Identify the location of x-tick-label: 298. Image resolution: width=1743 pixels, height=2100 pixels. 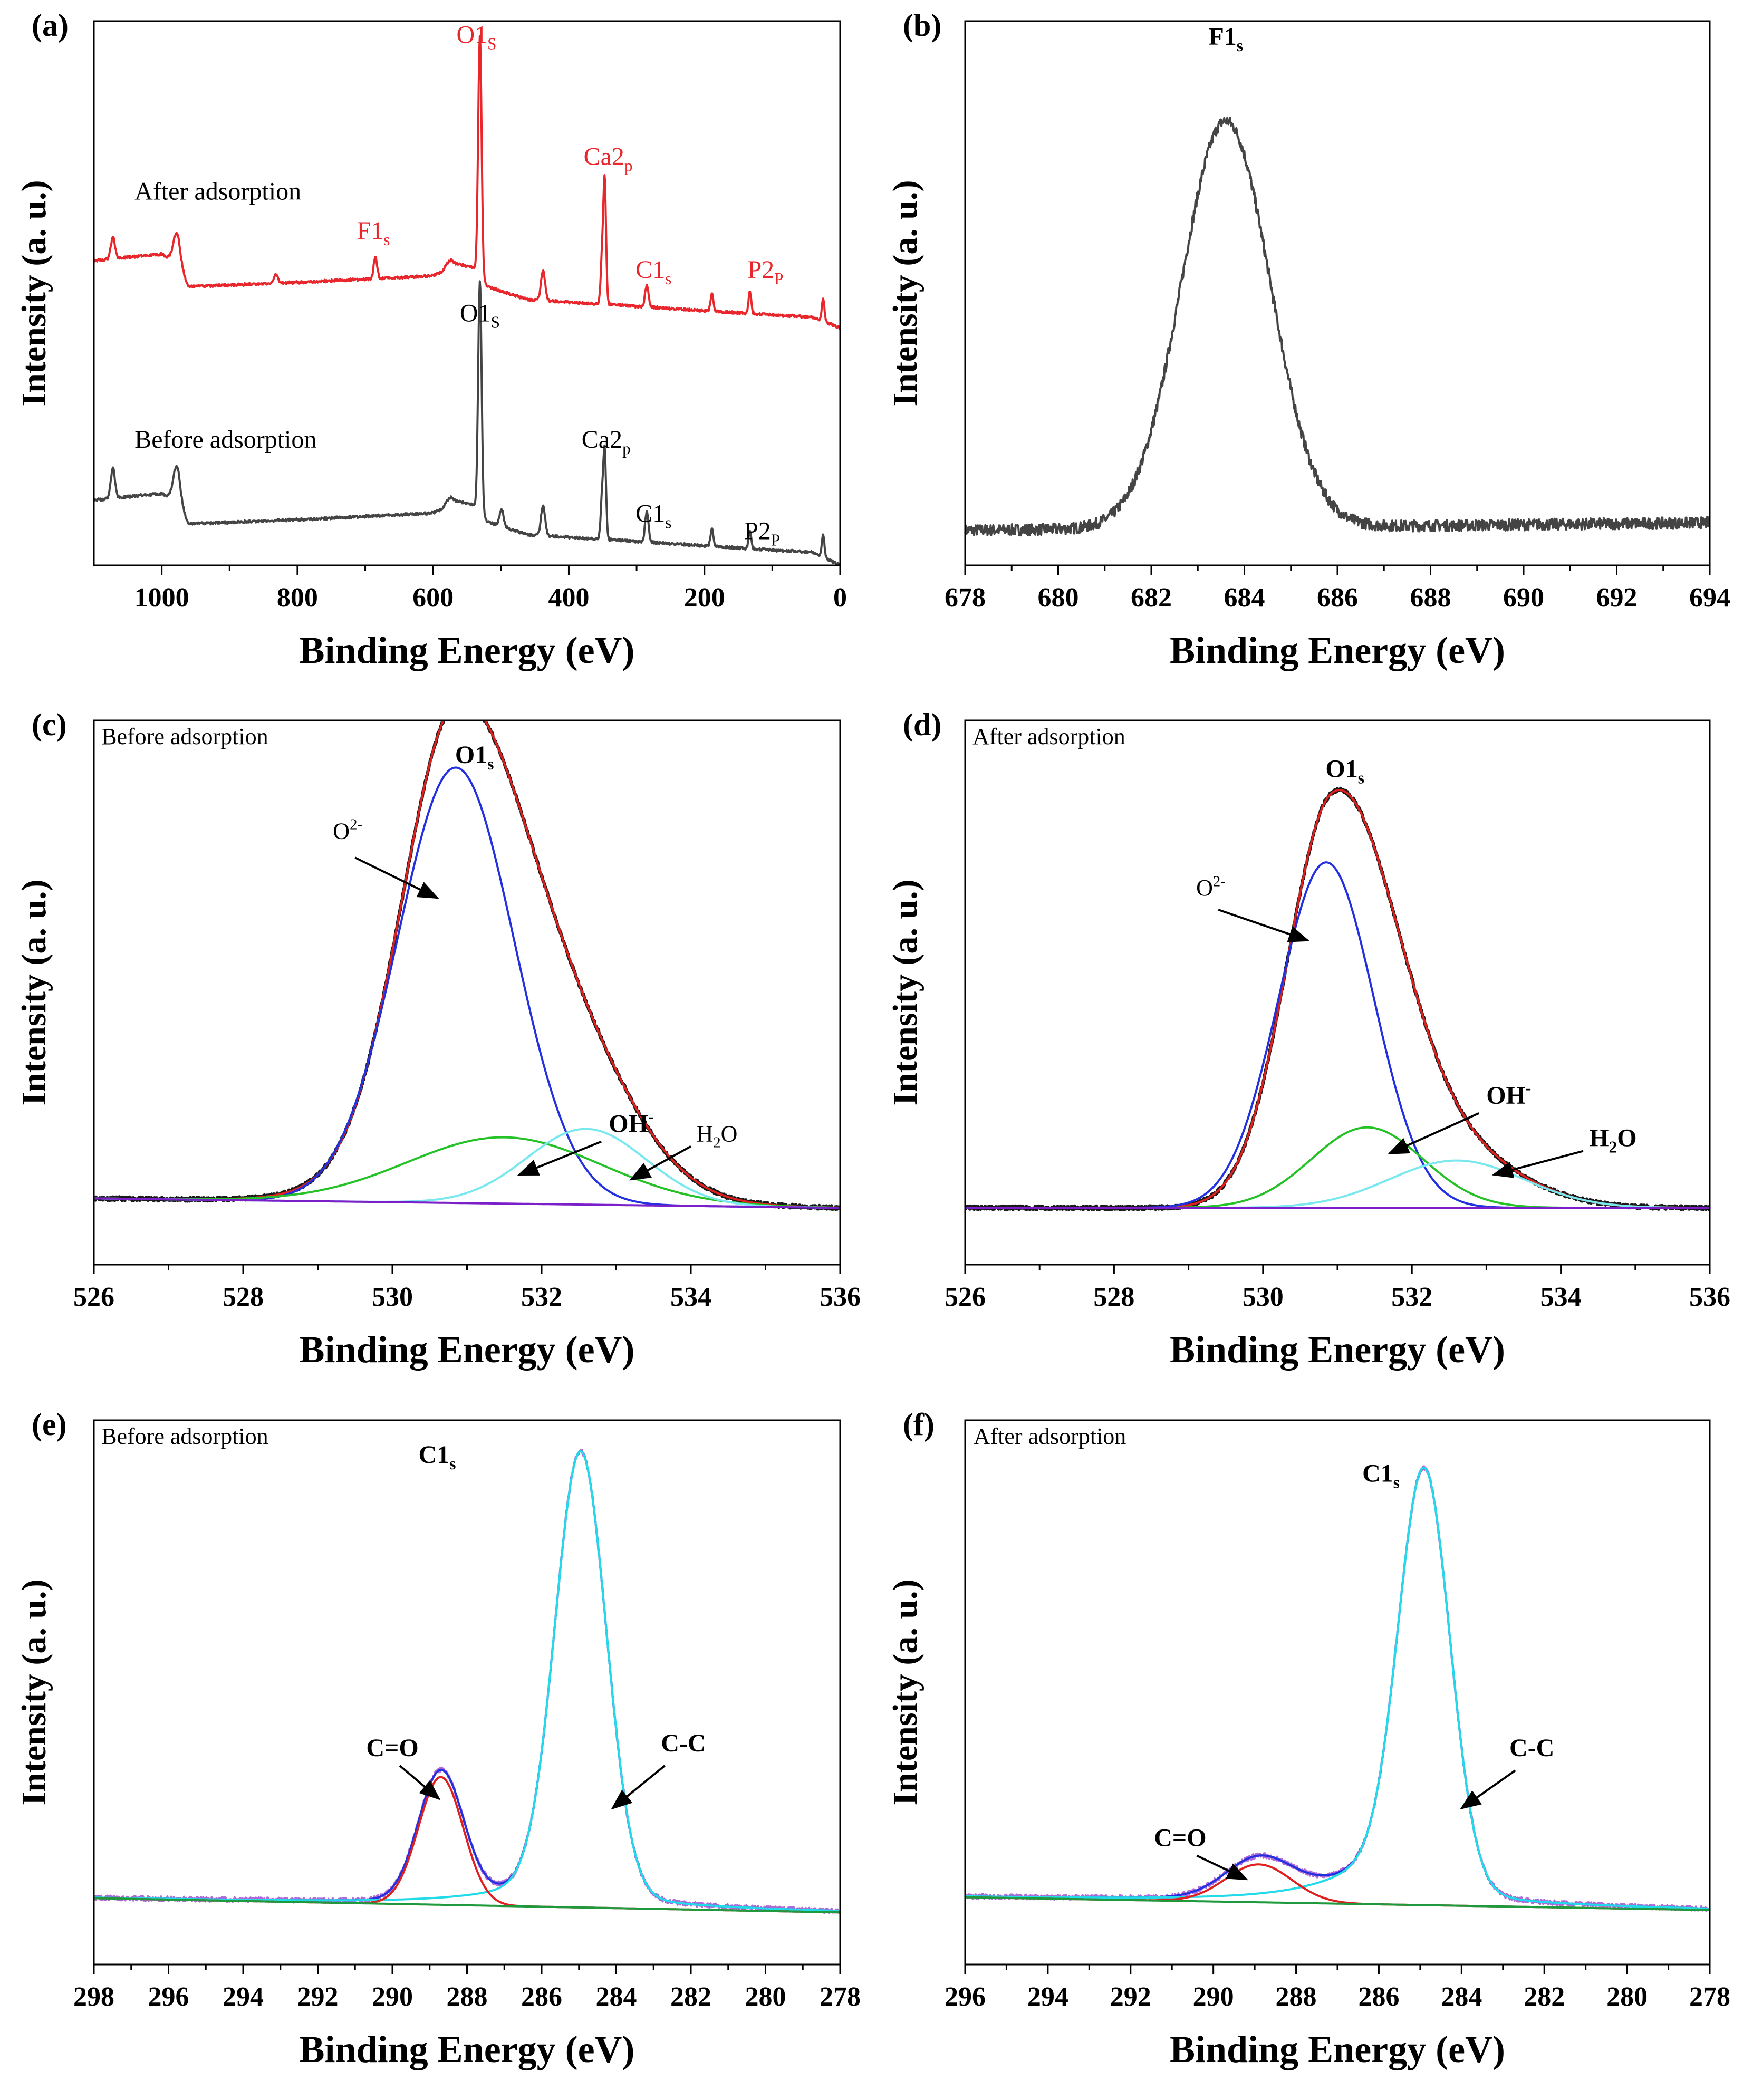
(93, 1997).